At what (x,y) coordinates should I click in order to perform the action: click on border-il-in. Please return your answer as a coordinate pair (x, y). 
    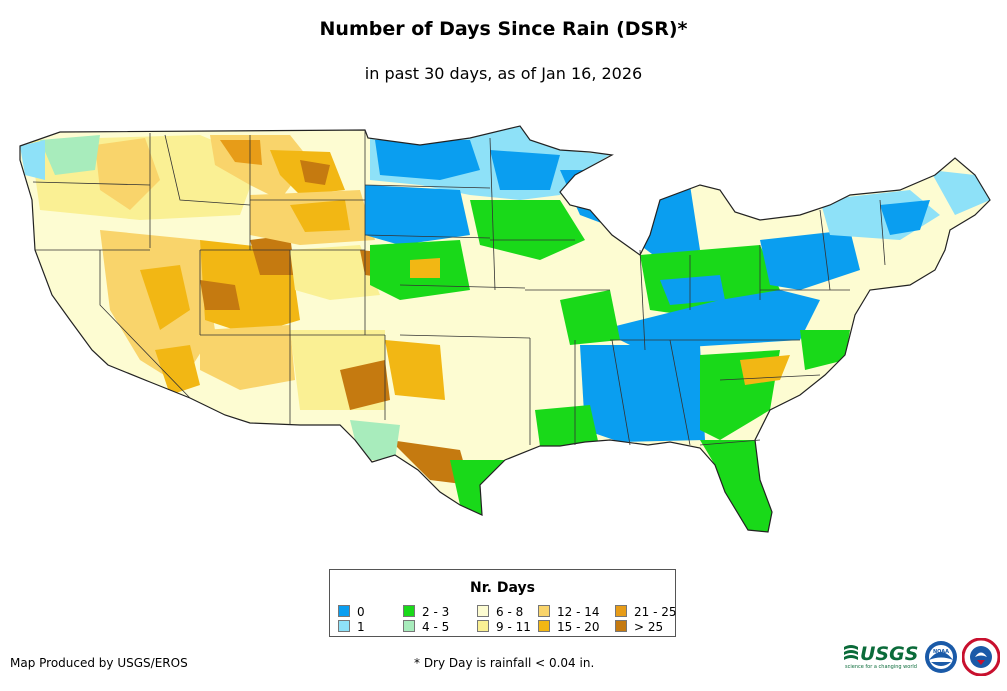
    Looking at the image, I should click on (642, 300).